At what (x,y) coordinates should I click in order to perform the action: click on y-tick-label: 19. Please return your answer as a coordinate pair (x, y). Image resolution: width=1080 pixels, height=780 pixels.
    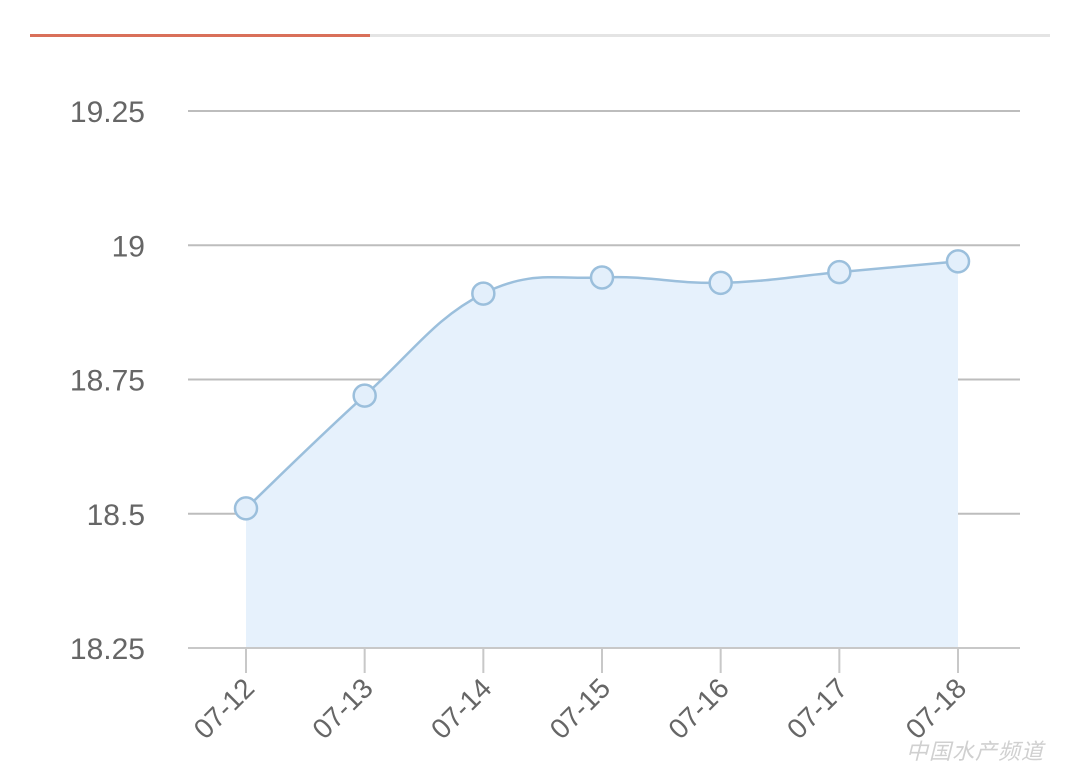
    Looking at the image, I should click on (128, 246).